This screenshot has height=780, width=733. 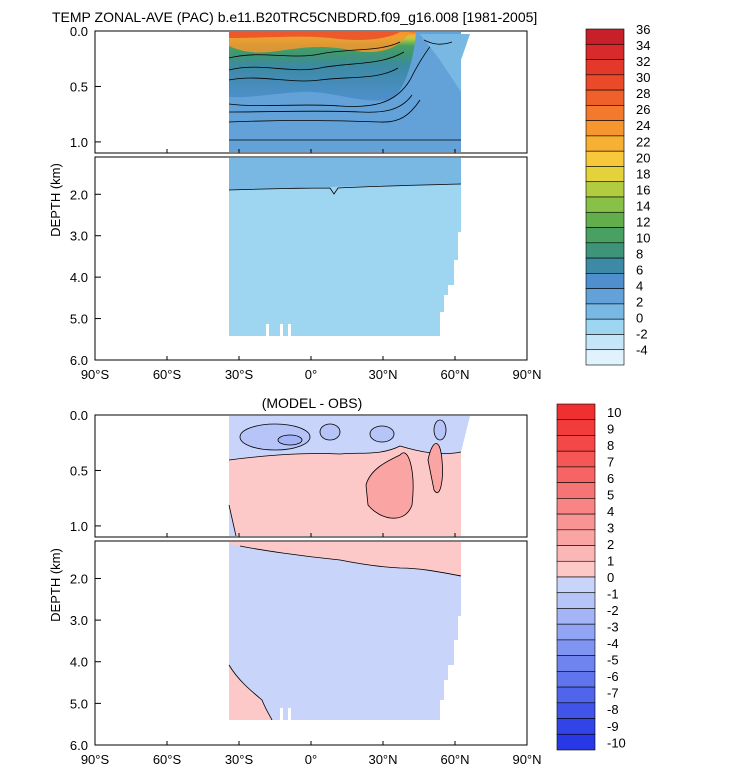 What do you see at coordinates (79, 31) in the screenshot?
I see `y-tick-label: 0.0` at bounding box center [79, 31].